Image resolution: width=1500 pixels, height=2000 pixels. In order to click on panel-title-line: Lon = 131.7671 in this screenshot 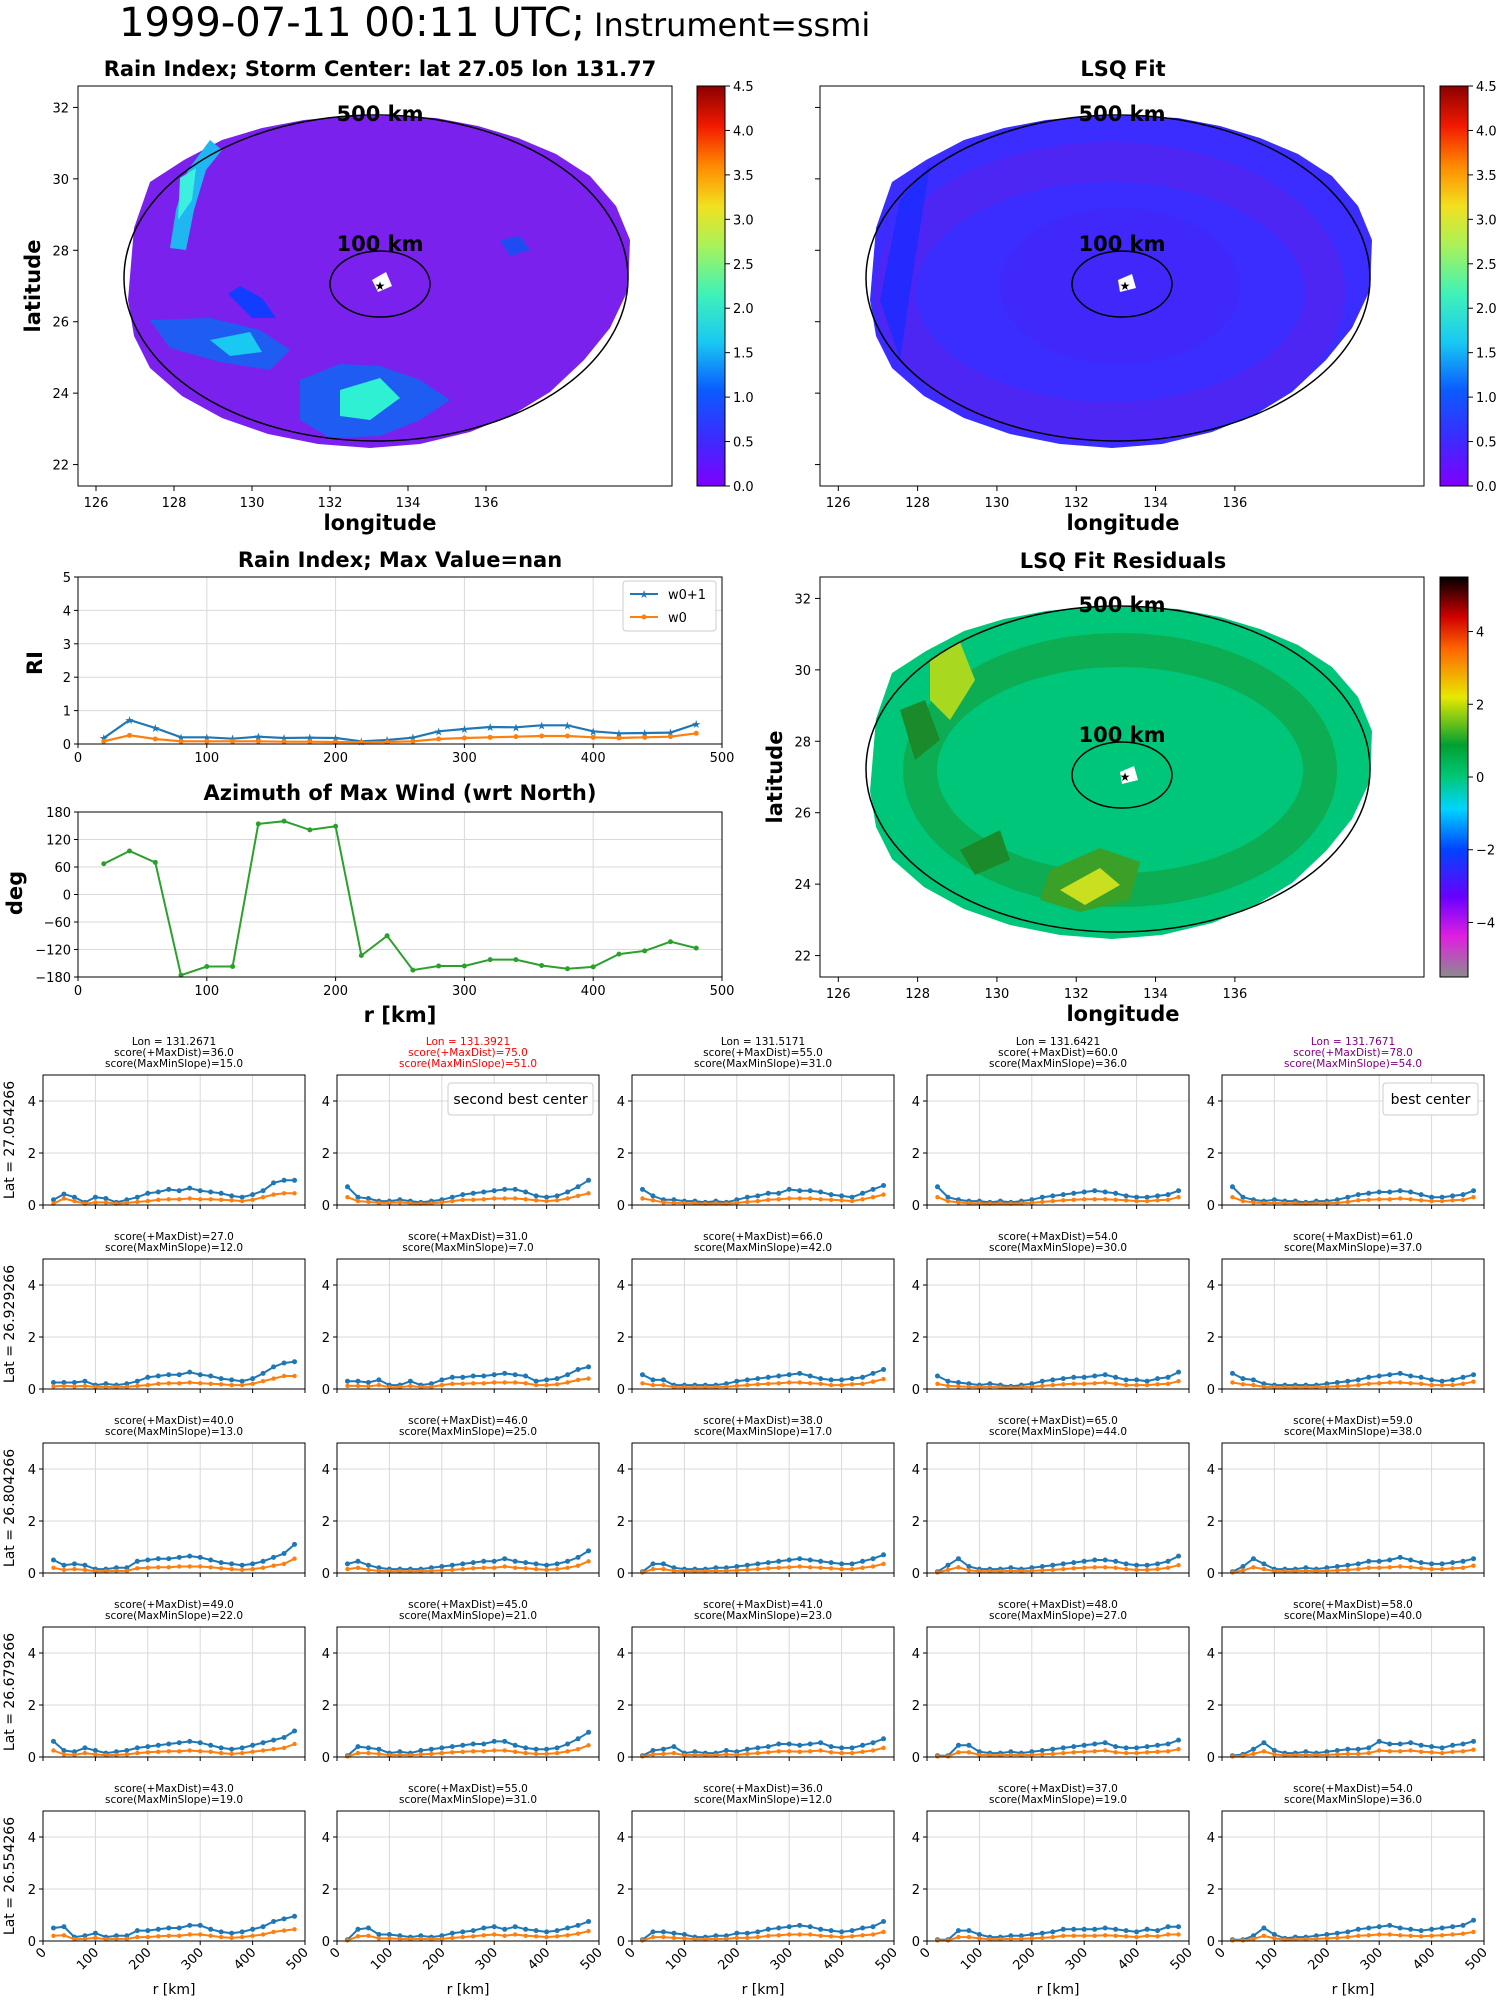, I will do `click(1353, 1042)`.